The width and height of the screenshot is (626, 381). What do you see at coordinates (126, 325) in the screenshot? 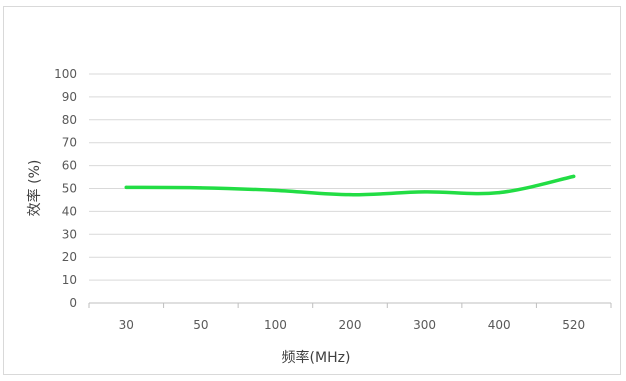
I see `x-tick-label: 30` at bounding box center [126, 325].